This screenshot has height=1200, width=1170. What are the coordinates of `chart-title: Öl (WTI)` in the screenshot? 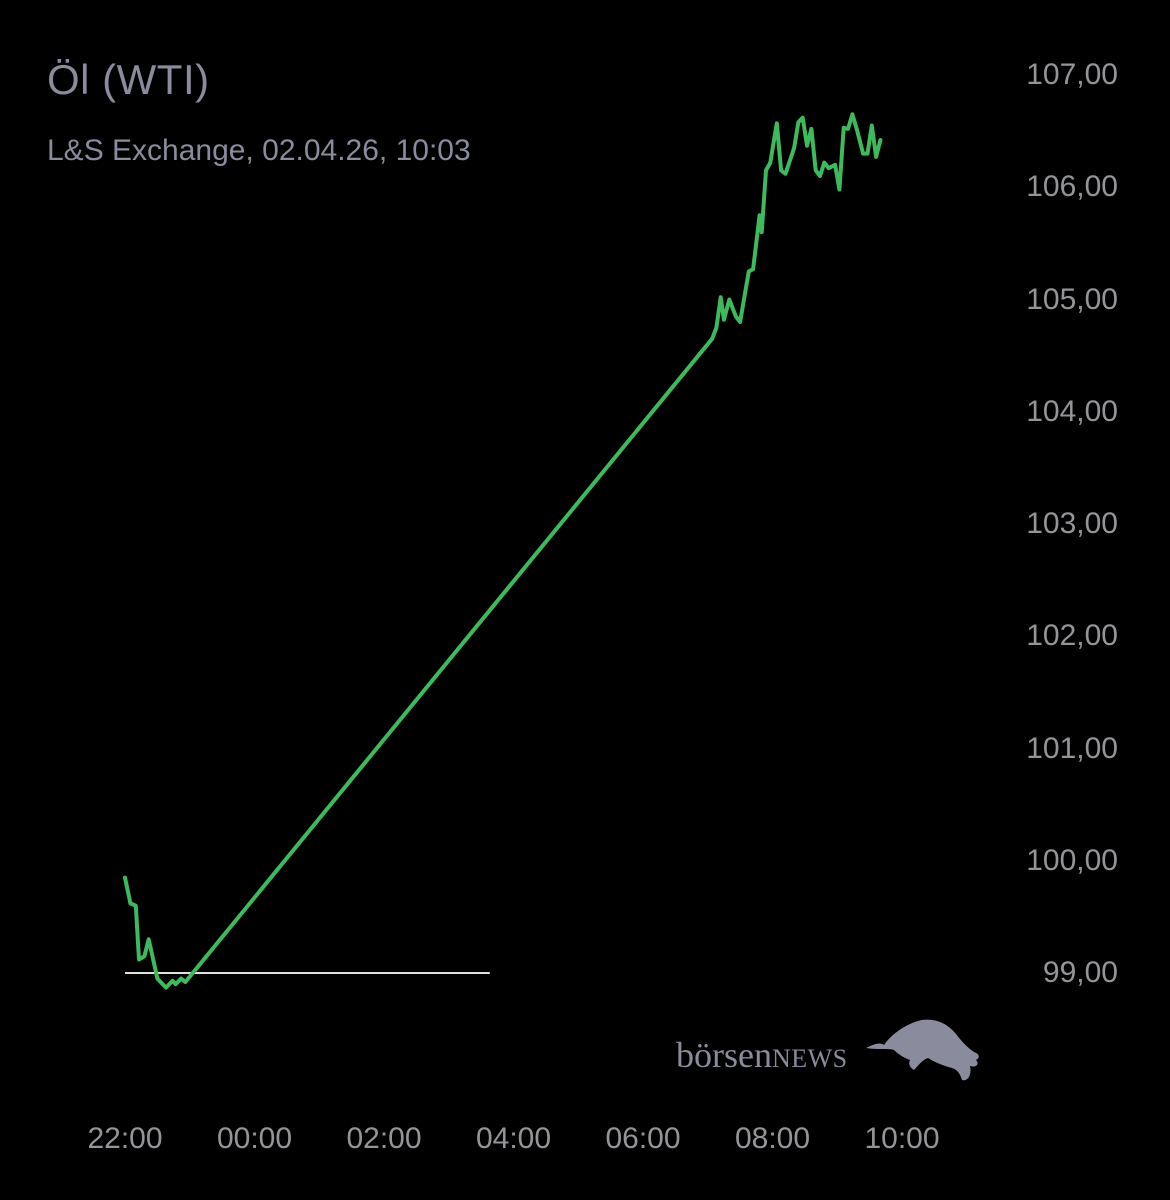 It's located at (128, 79).